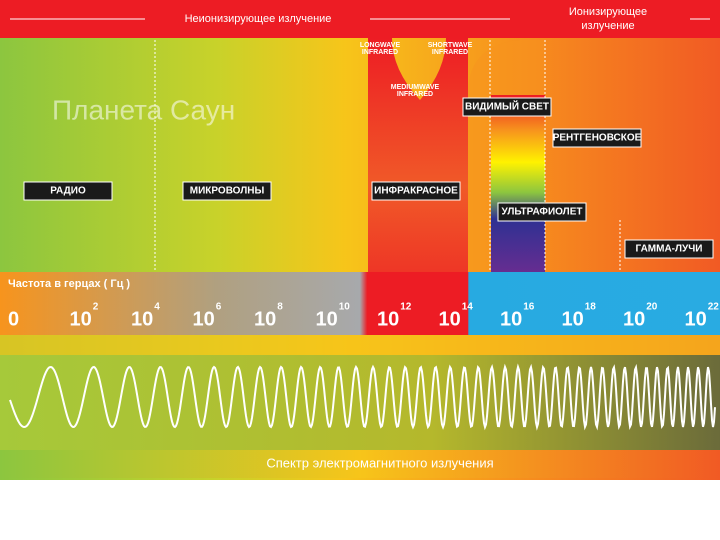  I want to click on header-ionizing: Ионизирующее излучение, so click(608, 19).